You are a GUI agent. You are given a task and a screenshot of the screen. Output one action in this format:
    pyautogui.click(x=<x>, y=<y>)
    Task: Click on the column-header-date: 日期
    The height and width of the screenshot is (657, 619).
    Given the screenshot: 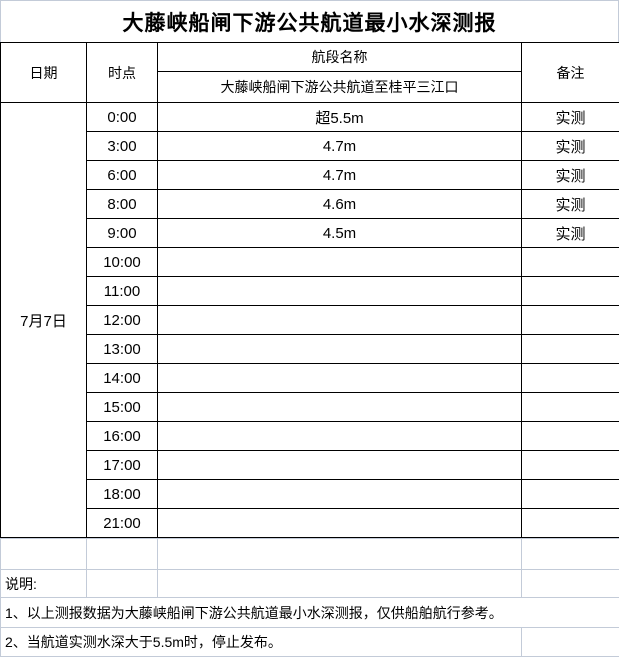 What is the action you would take?
    pyautogui.click(x=44, y=73)
    